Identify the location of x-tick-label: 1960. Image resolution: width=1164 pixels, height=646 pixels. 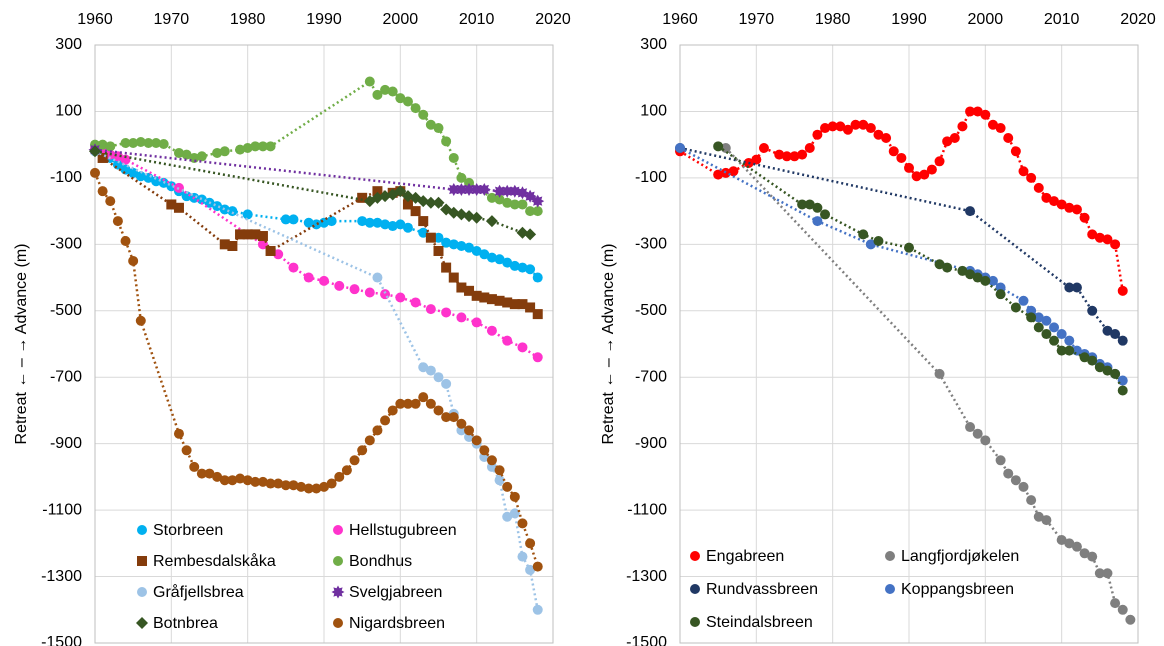
(680, 19).